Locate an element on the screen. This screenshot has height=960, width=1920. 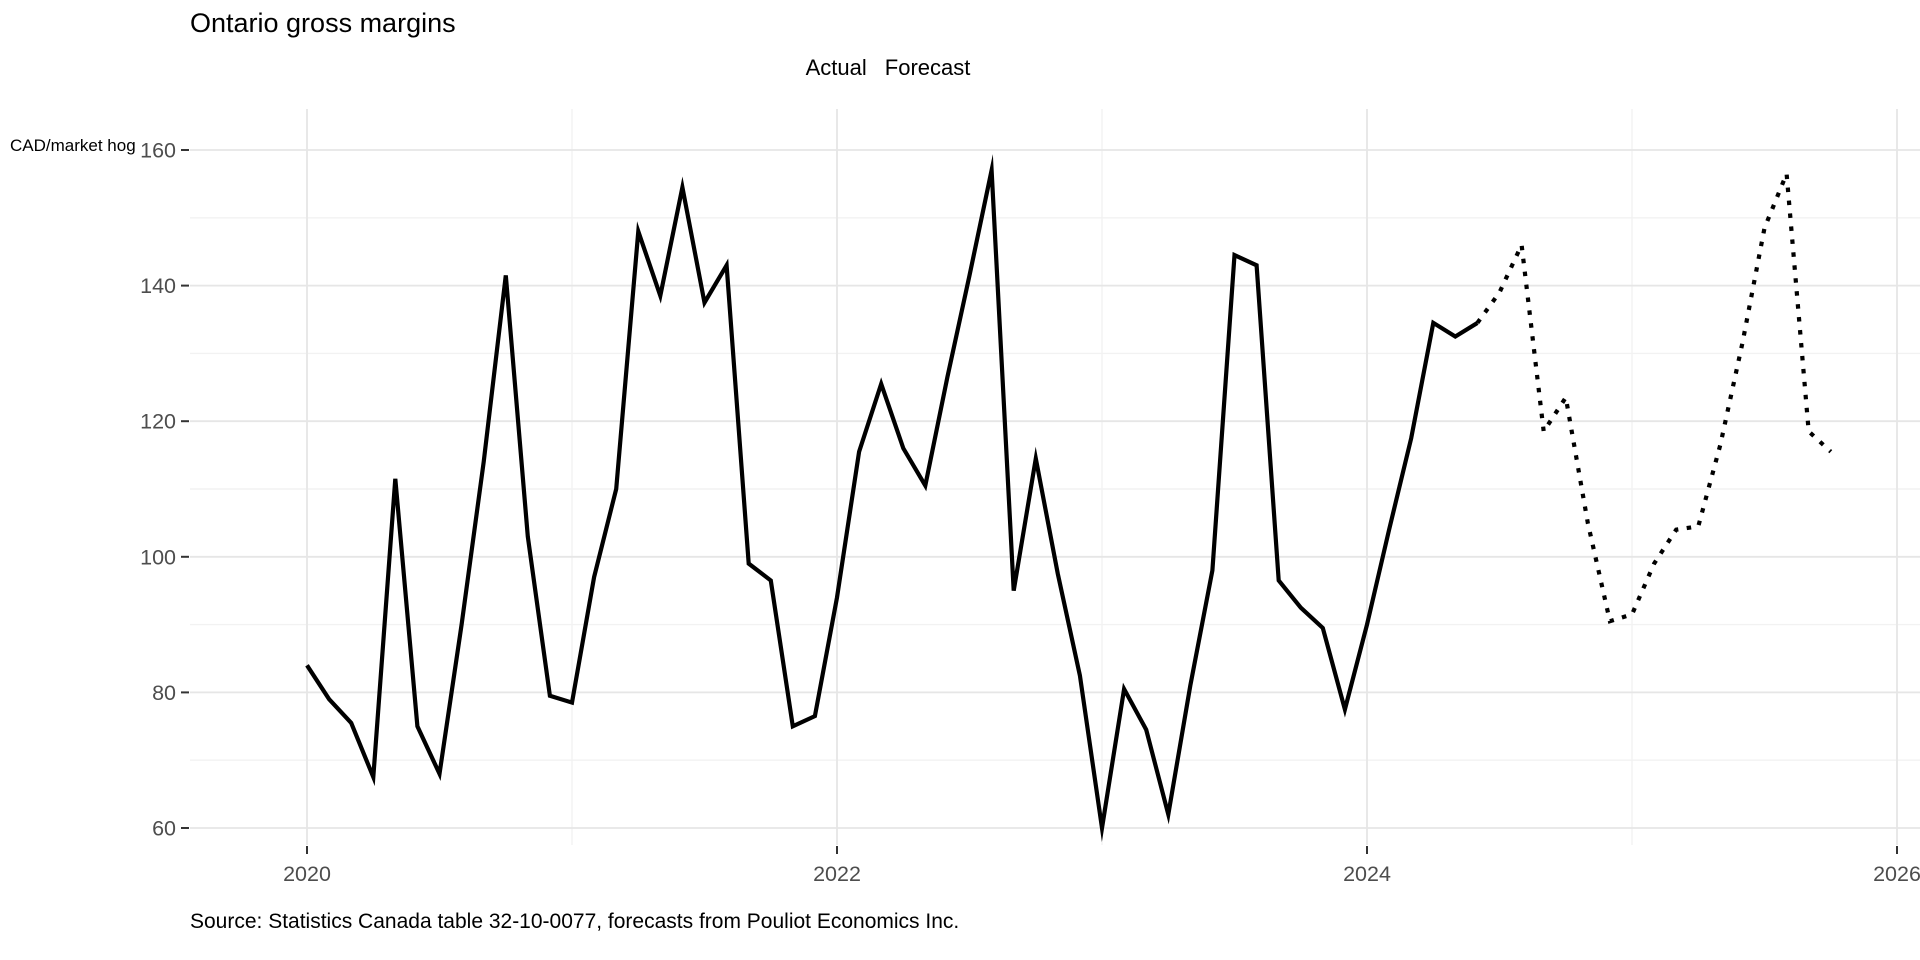
y-tick-label: 140 is located at coordinates (158, 286).